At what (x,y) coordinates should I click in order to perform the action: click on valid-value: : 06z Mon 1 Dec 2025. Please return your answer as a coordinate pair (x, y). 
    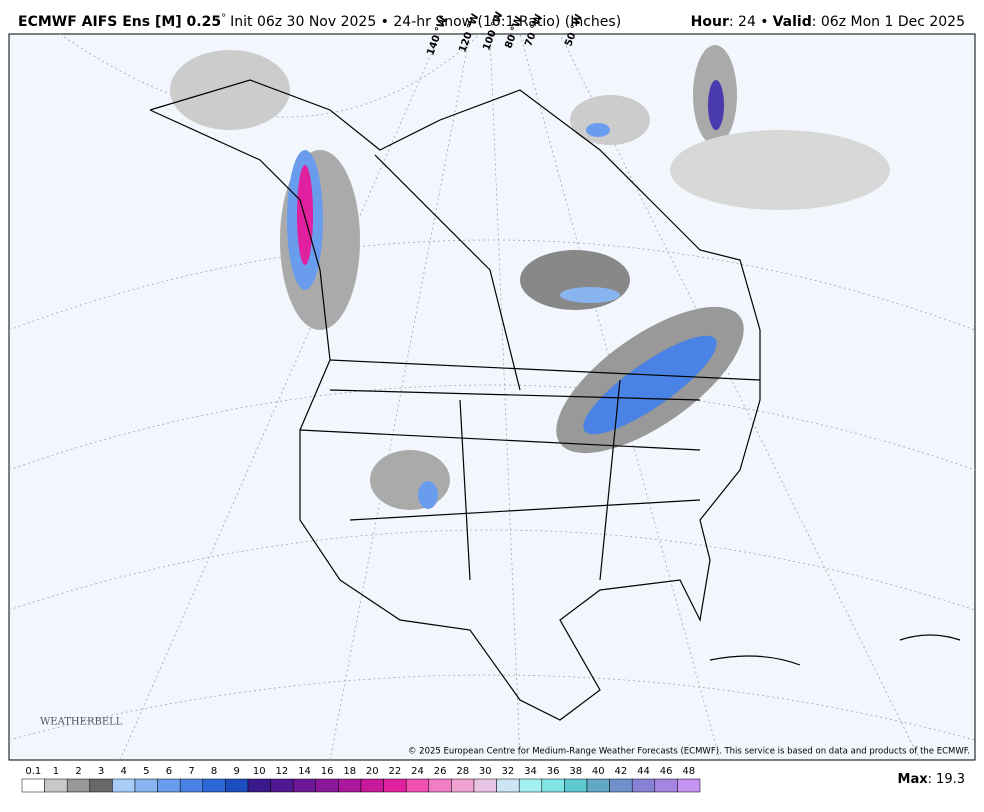
    Looking at the image, I should click on (888, 22).